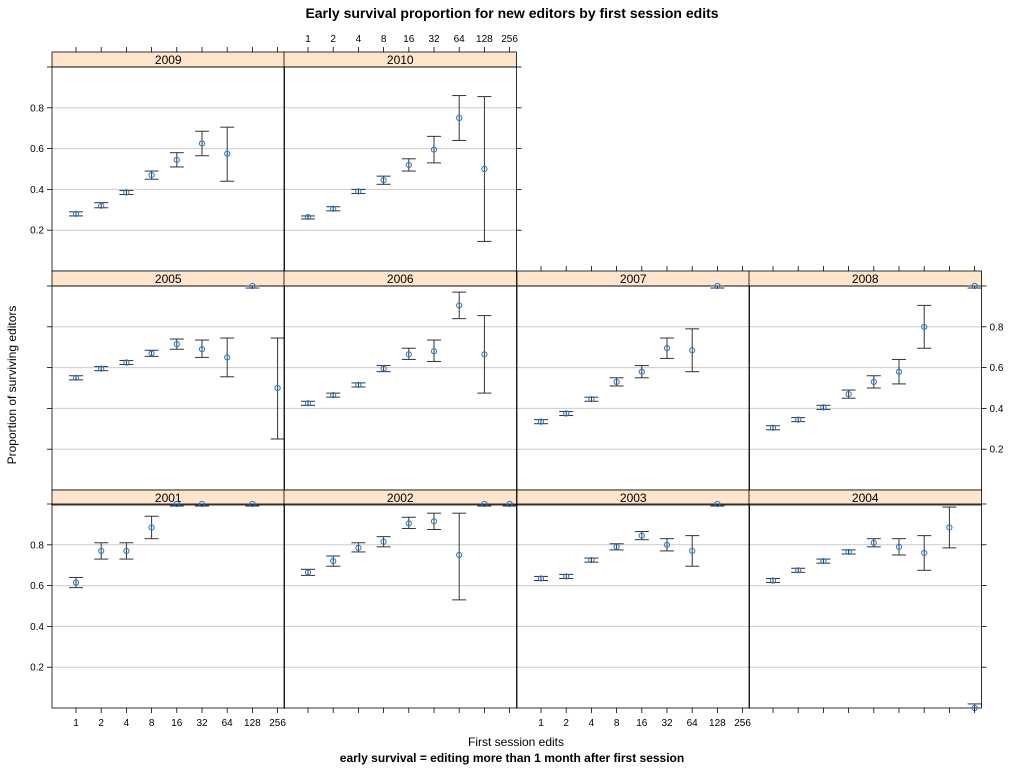  I want to click on panel-2006: 2006, so click(400, 380).